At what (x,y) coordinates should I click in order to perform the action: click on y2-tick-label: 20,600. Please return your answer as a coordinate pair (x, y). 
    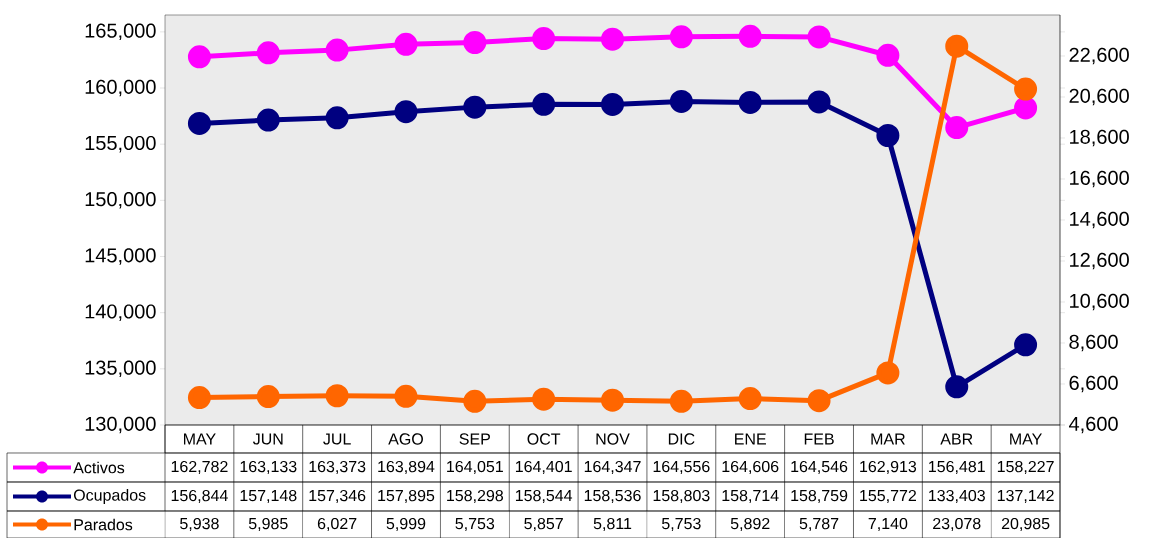
    Looking at the image, I should click on (1099, 97).